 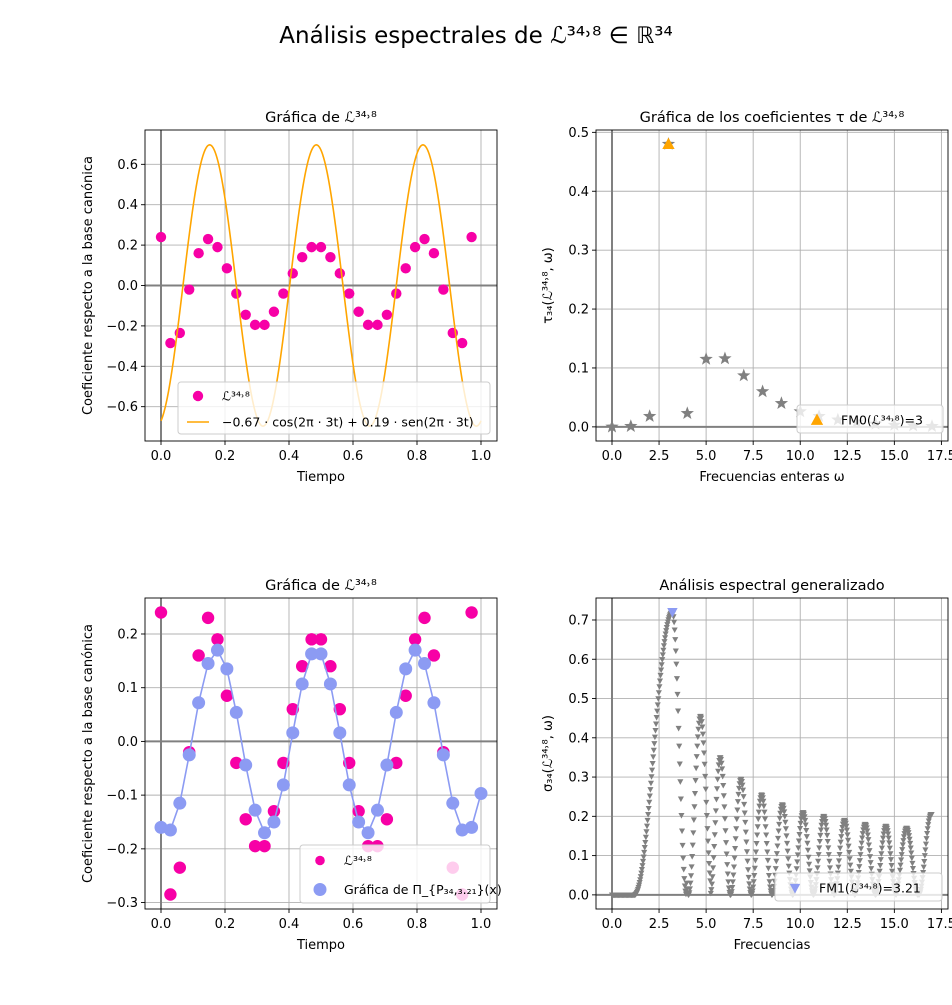 I want to click on legend-frame, so click(x=395, y=874).